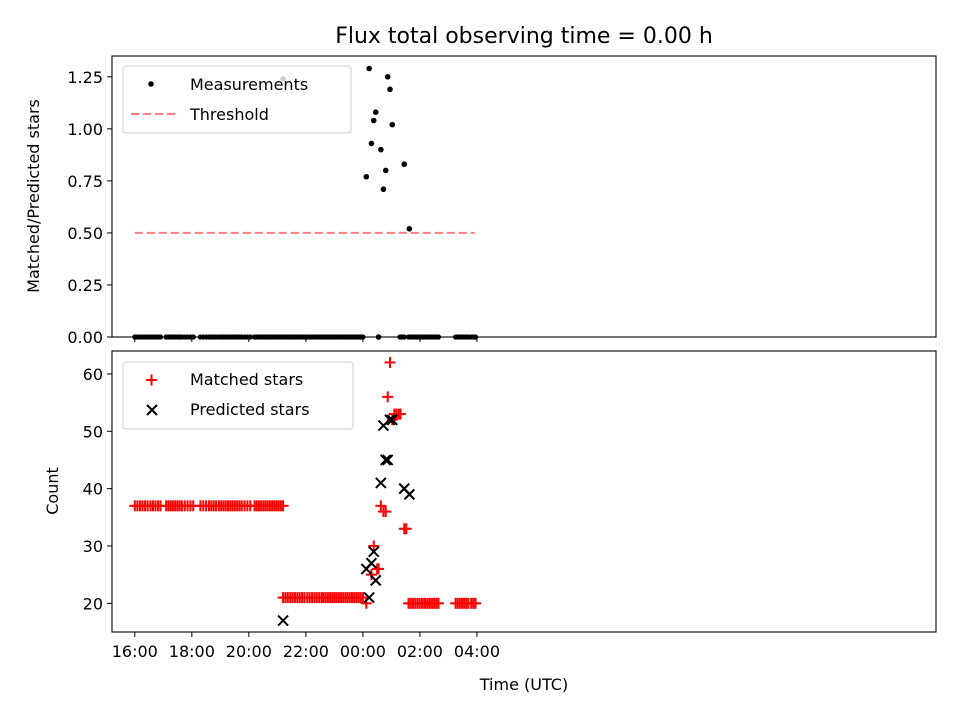  I want to click on matched-stars-series, so click(305, 482).